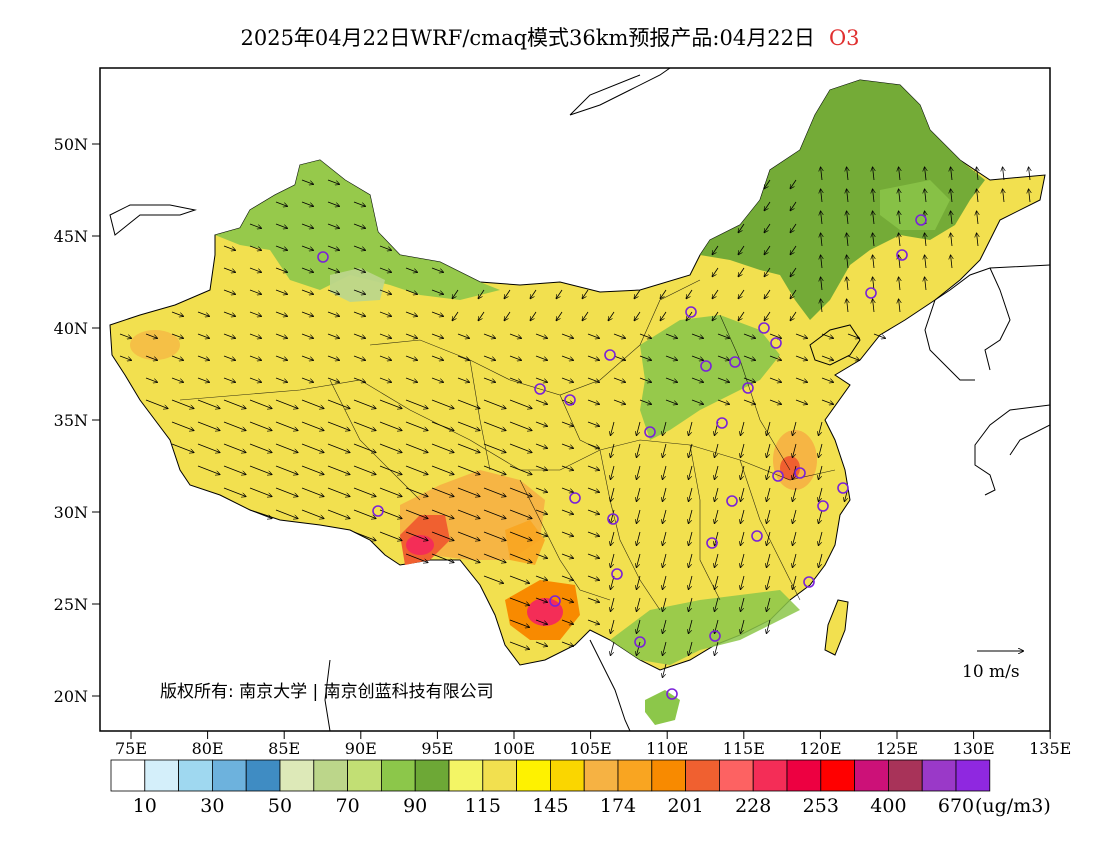  I want to click on legend-label: 145, so click(550, 806).